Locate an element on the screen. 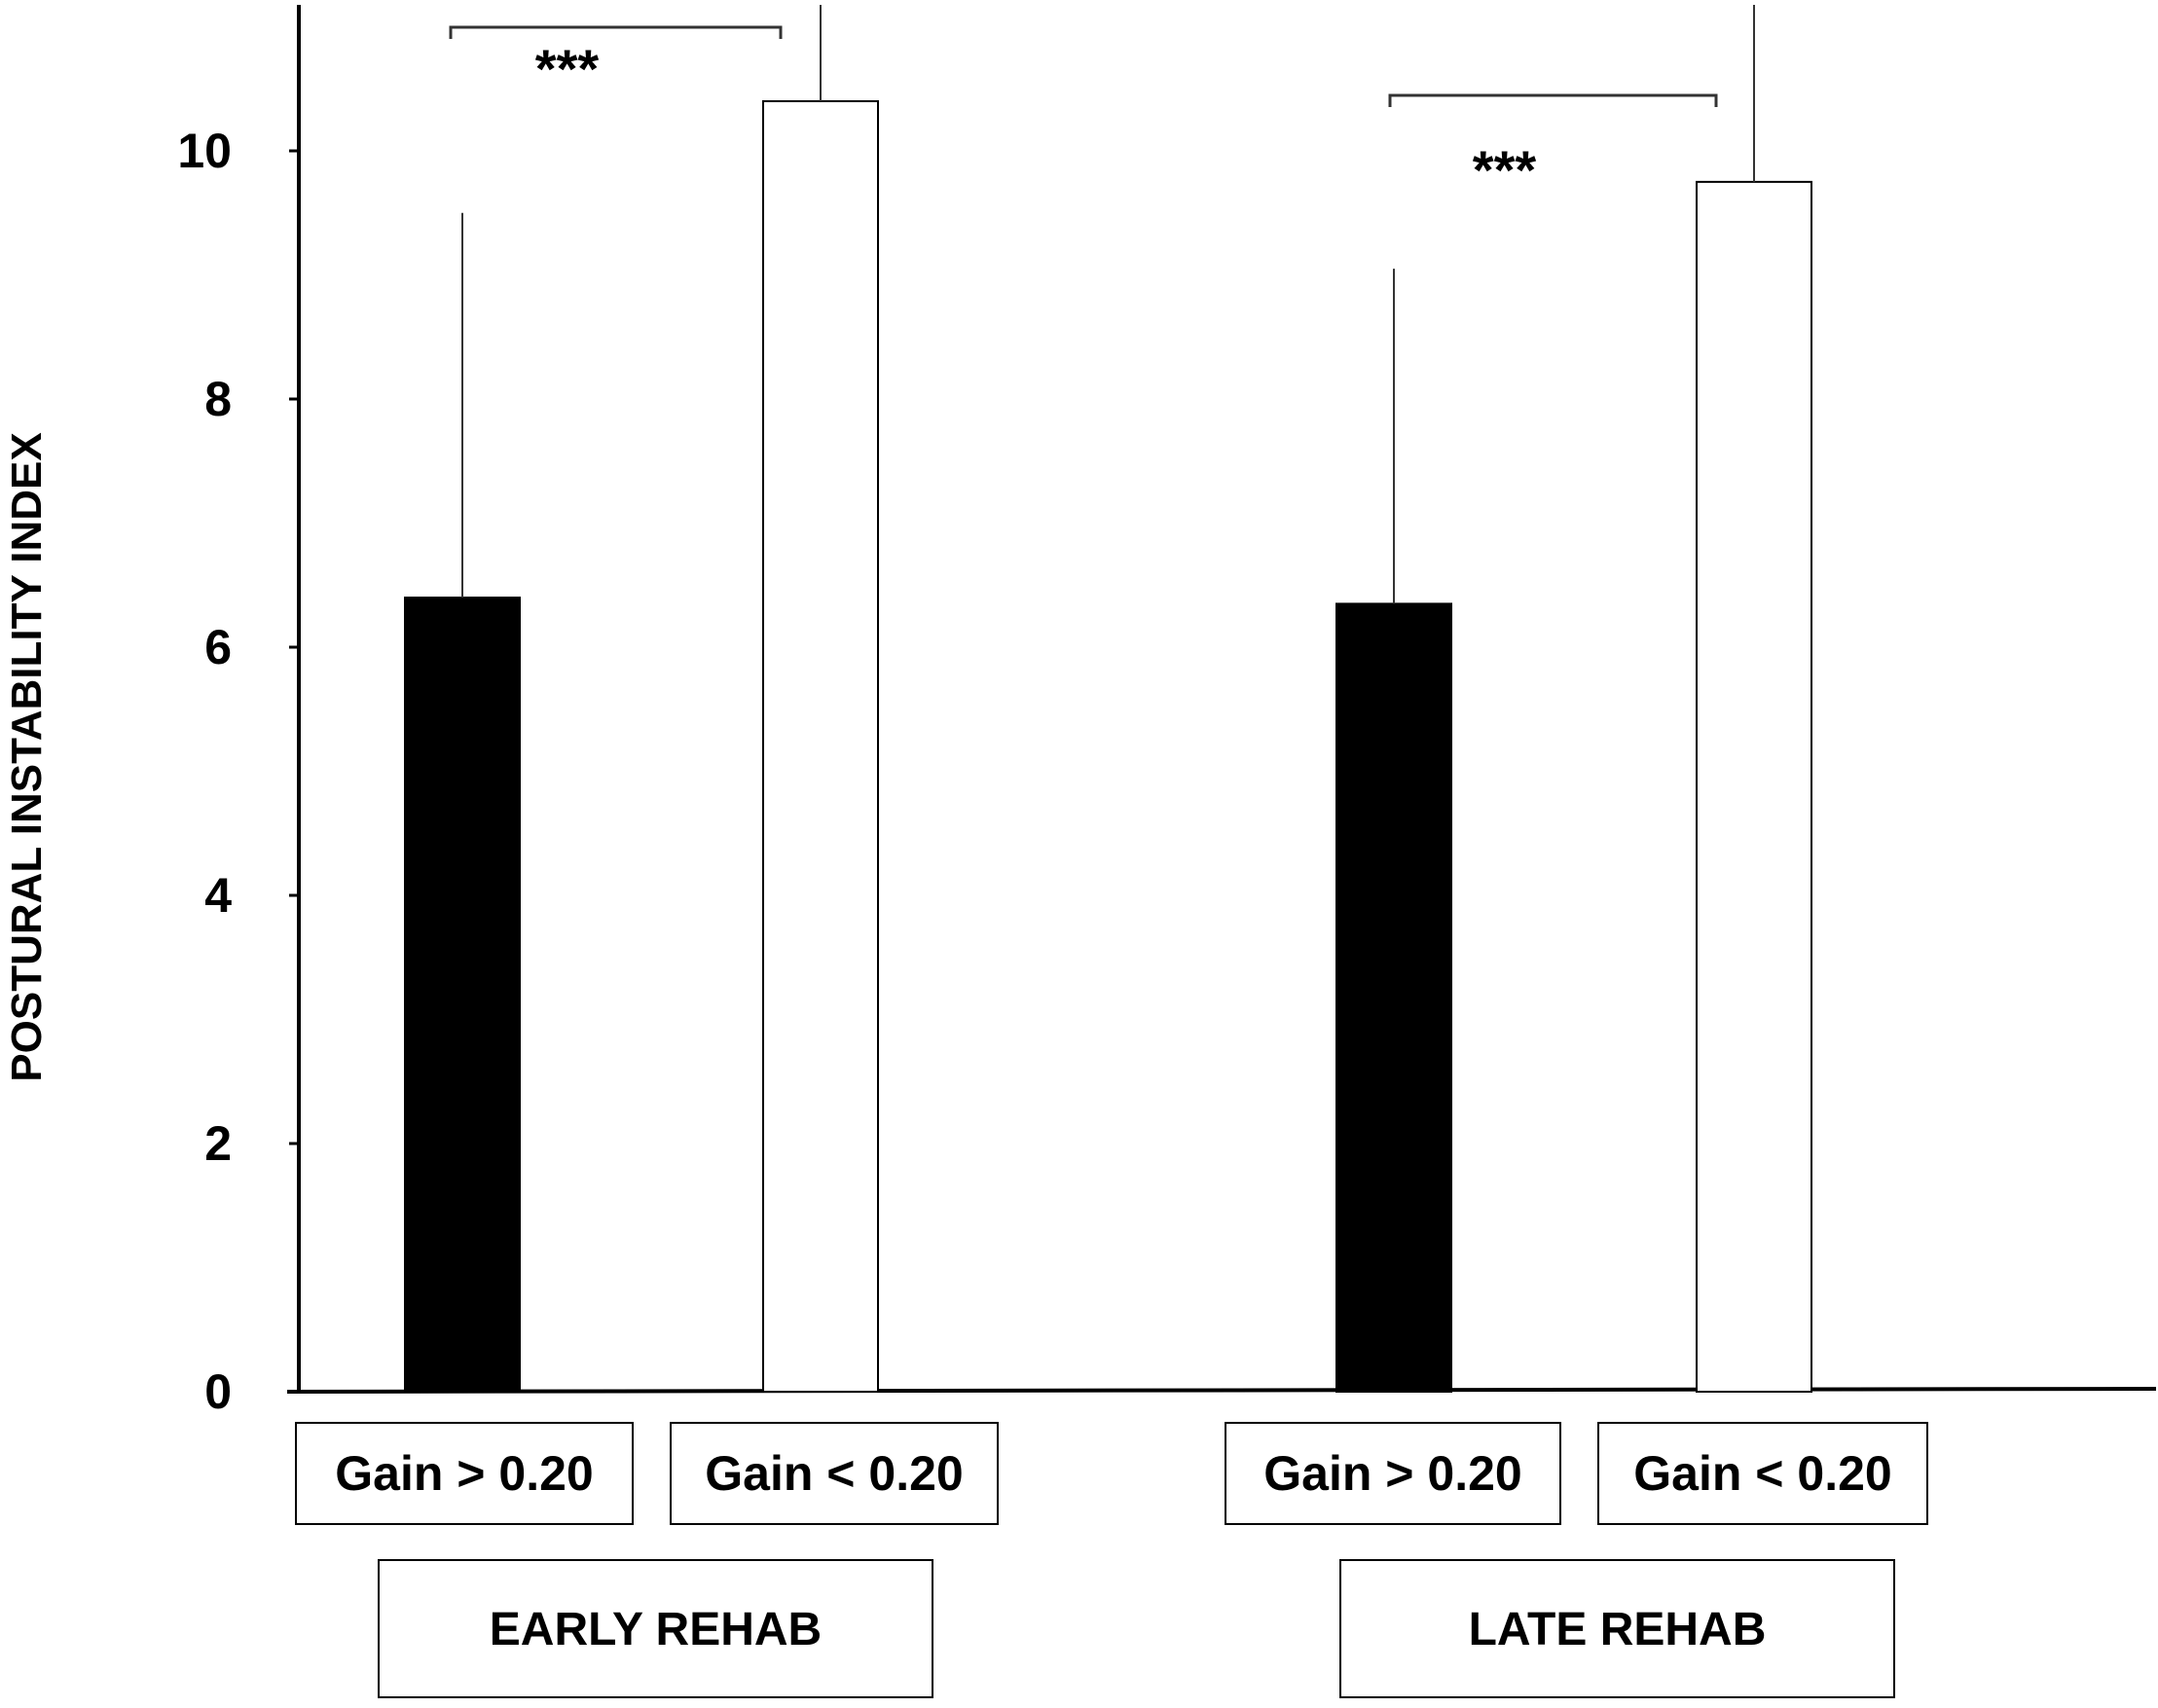 This screenshot has width=2158, height=1708. bar-late-gain-above is located at coordinates (1393, 998).